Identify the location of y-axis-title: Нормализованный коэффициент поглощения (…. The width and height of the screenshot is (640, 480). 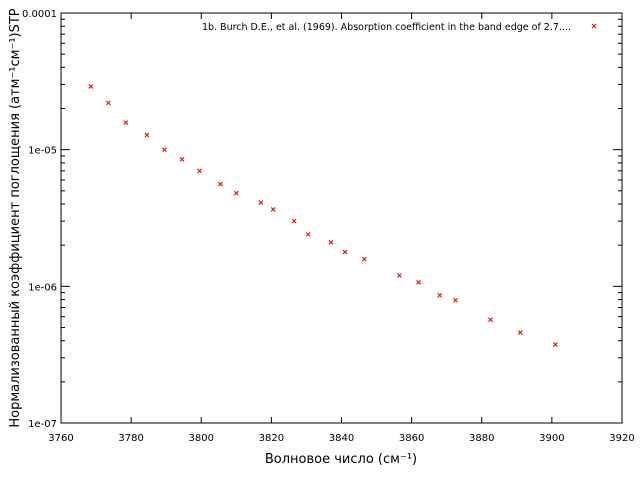
(15, 217).